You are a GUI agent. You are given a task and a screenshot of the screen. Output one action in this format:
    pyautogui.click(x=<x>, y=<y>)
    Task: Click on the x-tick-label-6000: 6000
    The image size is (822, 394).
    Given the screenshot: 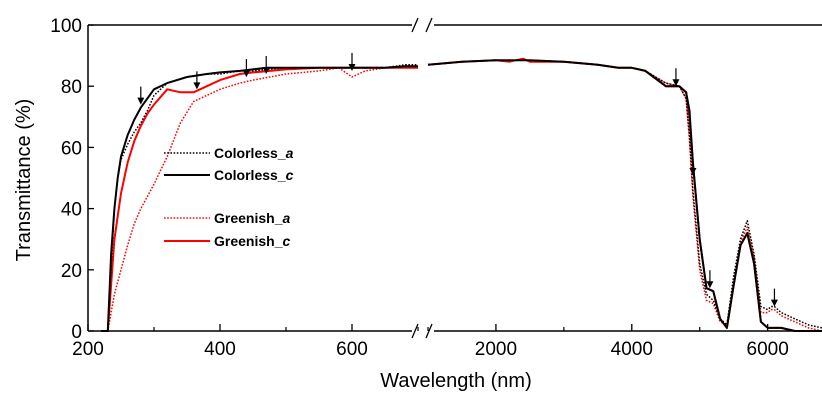 What is the action you would take?
    pyautogui.click(x=768, y=349)
    